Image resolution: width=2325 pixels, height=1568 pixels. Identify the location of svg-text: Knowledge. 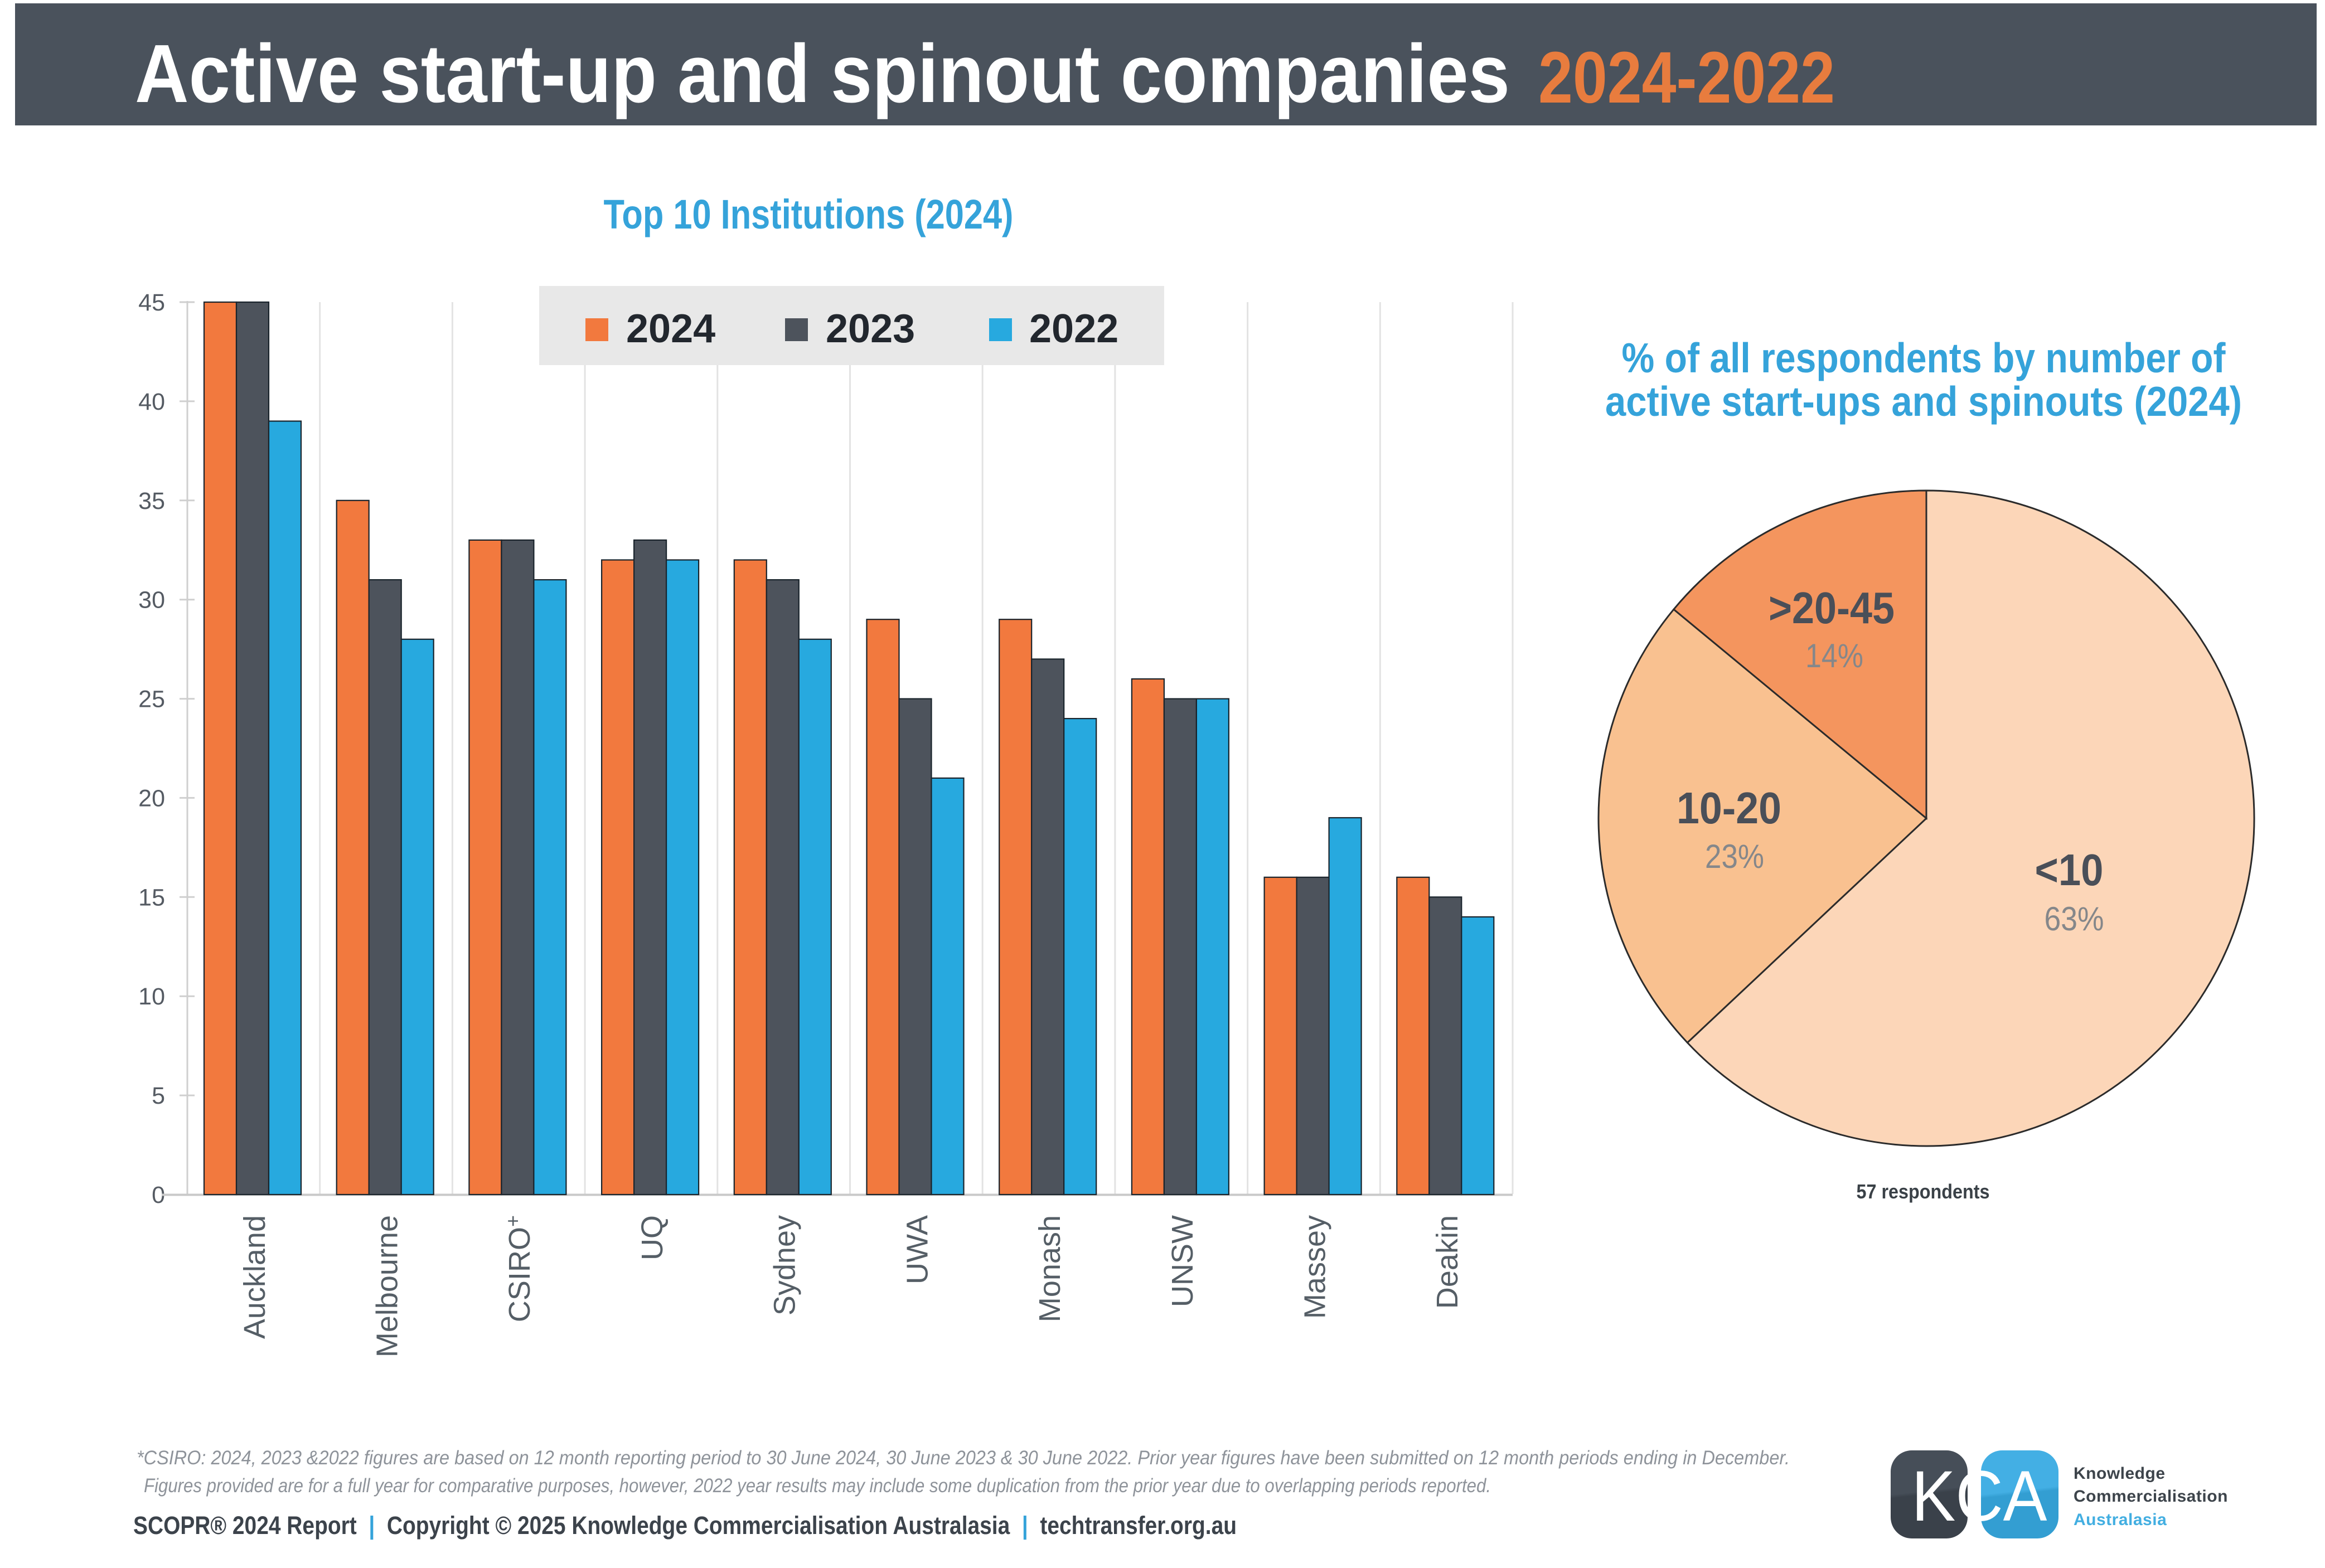
(2120, 1473).